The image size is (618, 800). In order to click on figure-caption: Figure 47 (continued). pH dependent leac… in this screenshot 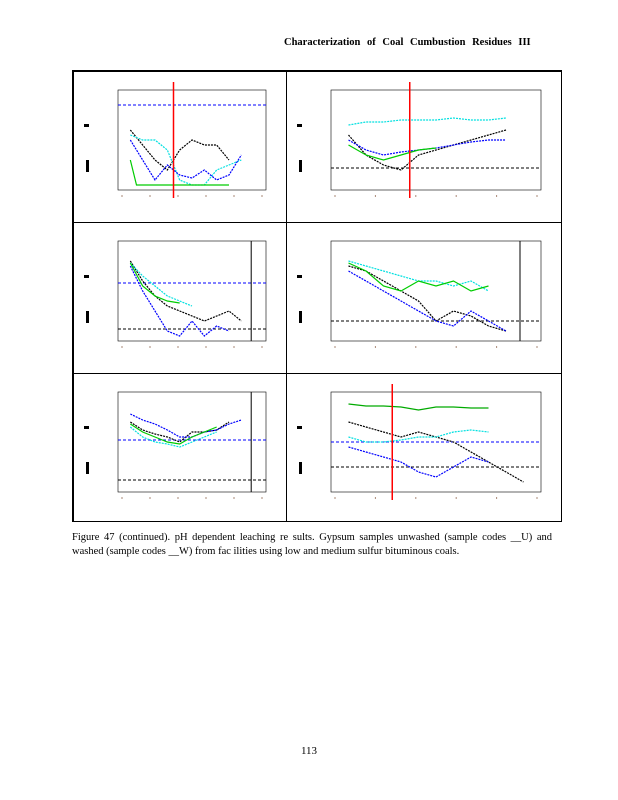, I will do `click(312, 544)`.